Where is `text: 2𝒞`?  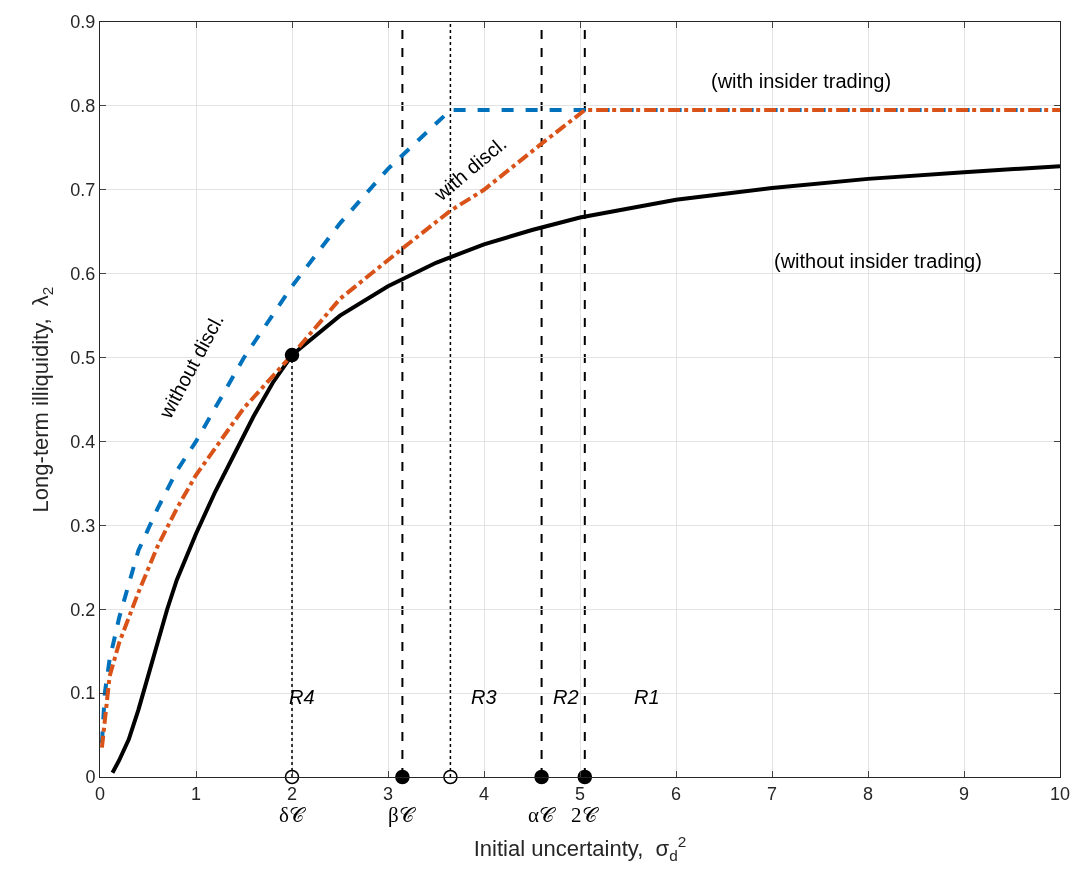 text: 2𝒞 is located at coordinates (585, 815).